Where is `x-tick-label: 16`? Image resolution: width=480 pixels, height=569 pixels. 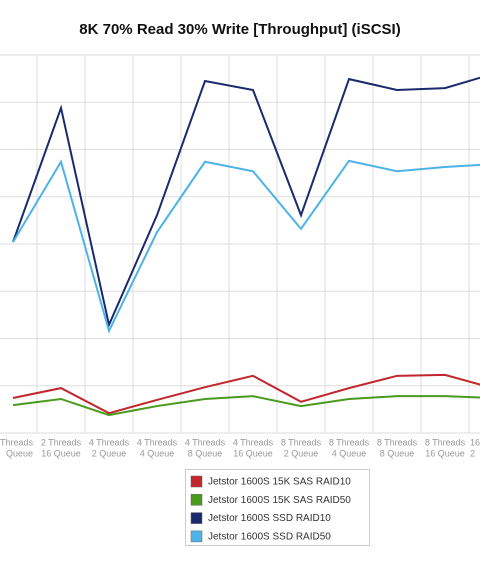 x-tick-label: 16 is located at coordinates (475, 442).